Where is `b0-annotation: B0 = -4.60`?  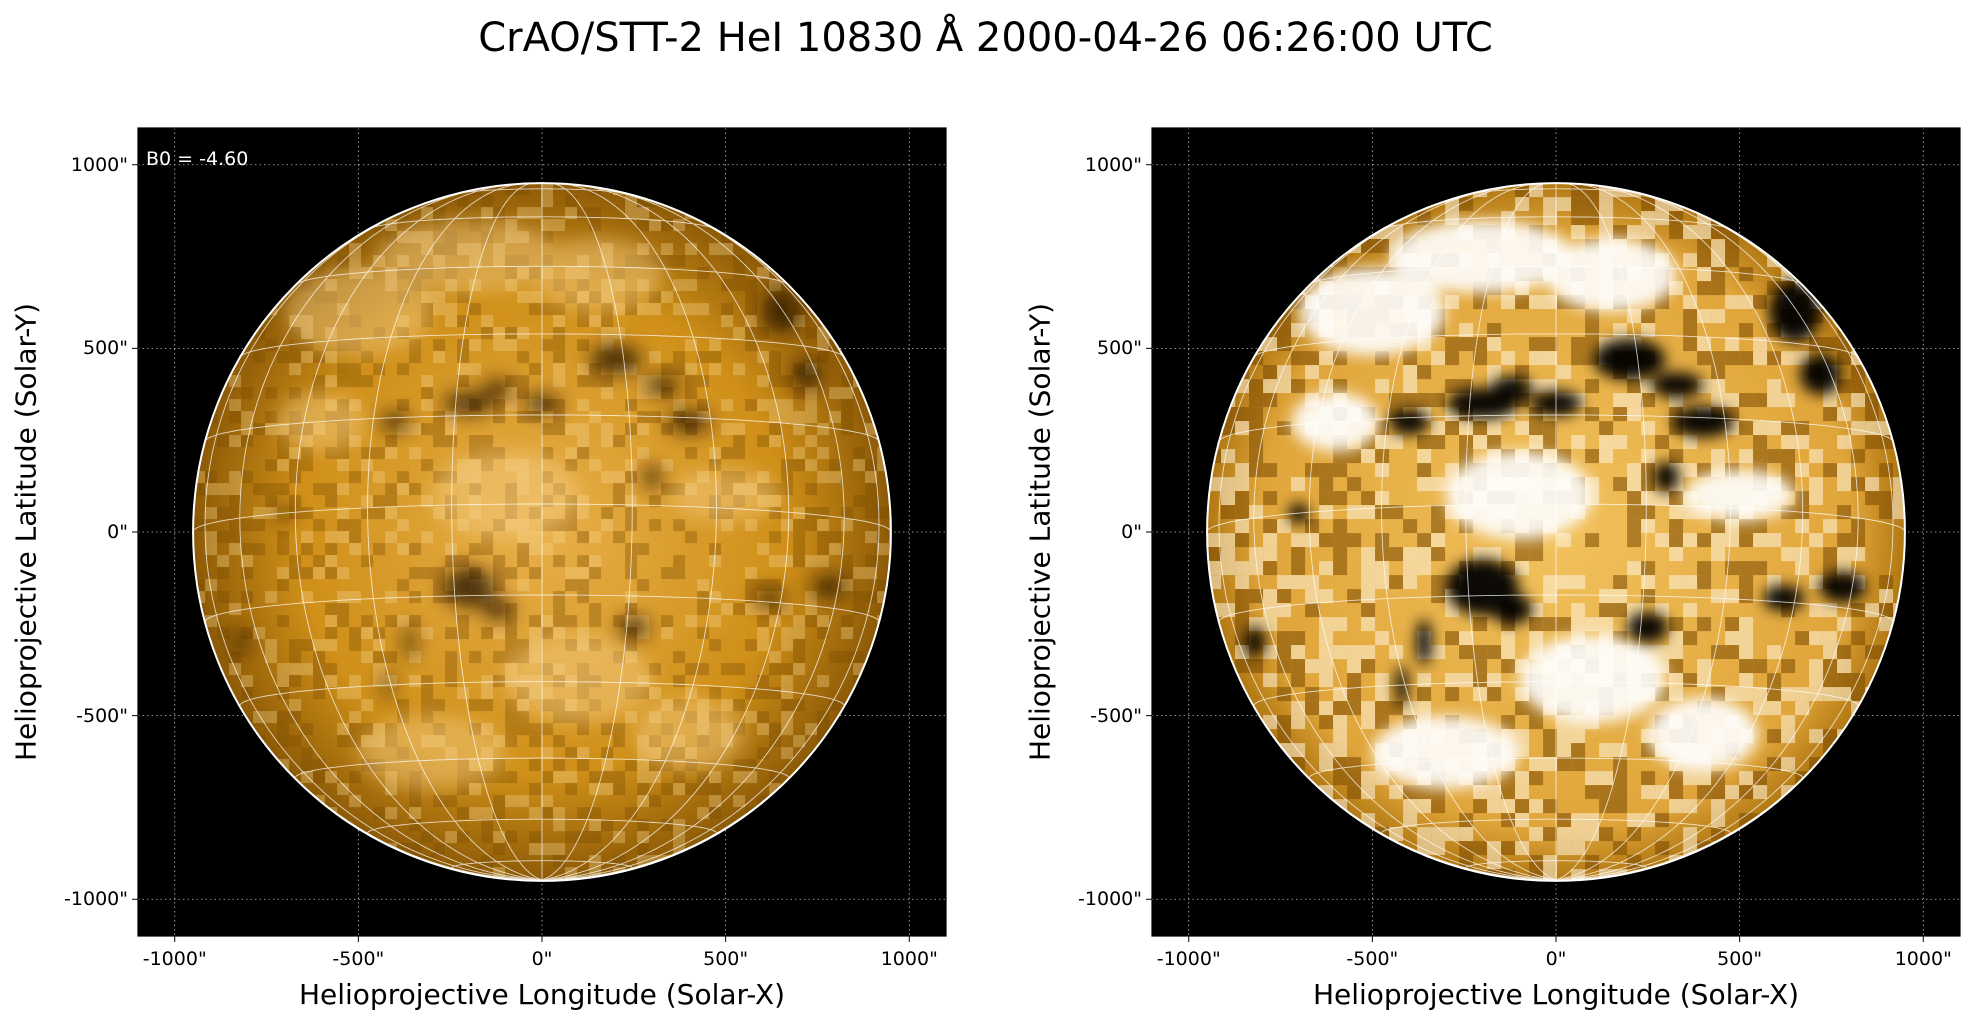 b0-annotation: B0 = -4.60 is located at coordinates (197, 159).